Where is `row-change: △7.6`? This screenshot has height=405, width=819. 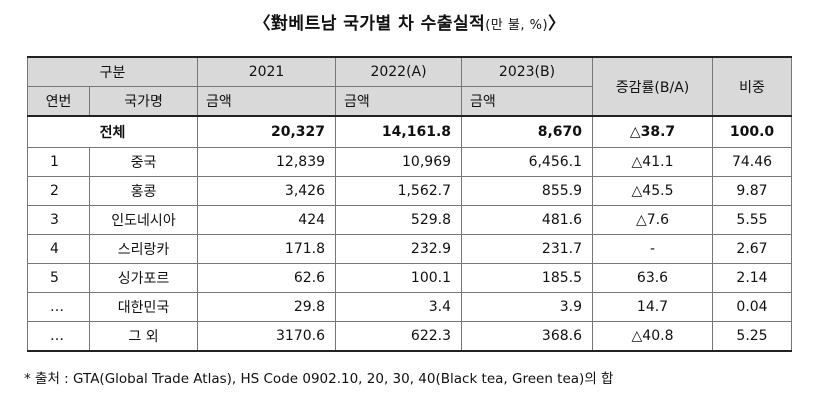 row-change: △7.6 is located at coordinates (653, 220).